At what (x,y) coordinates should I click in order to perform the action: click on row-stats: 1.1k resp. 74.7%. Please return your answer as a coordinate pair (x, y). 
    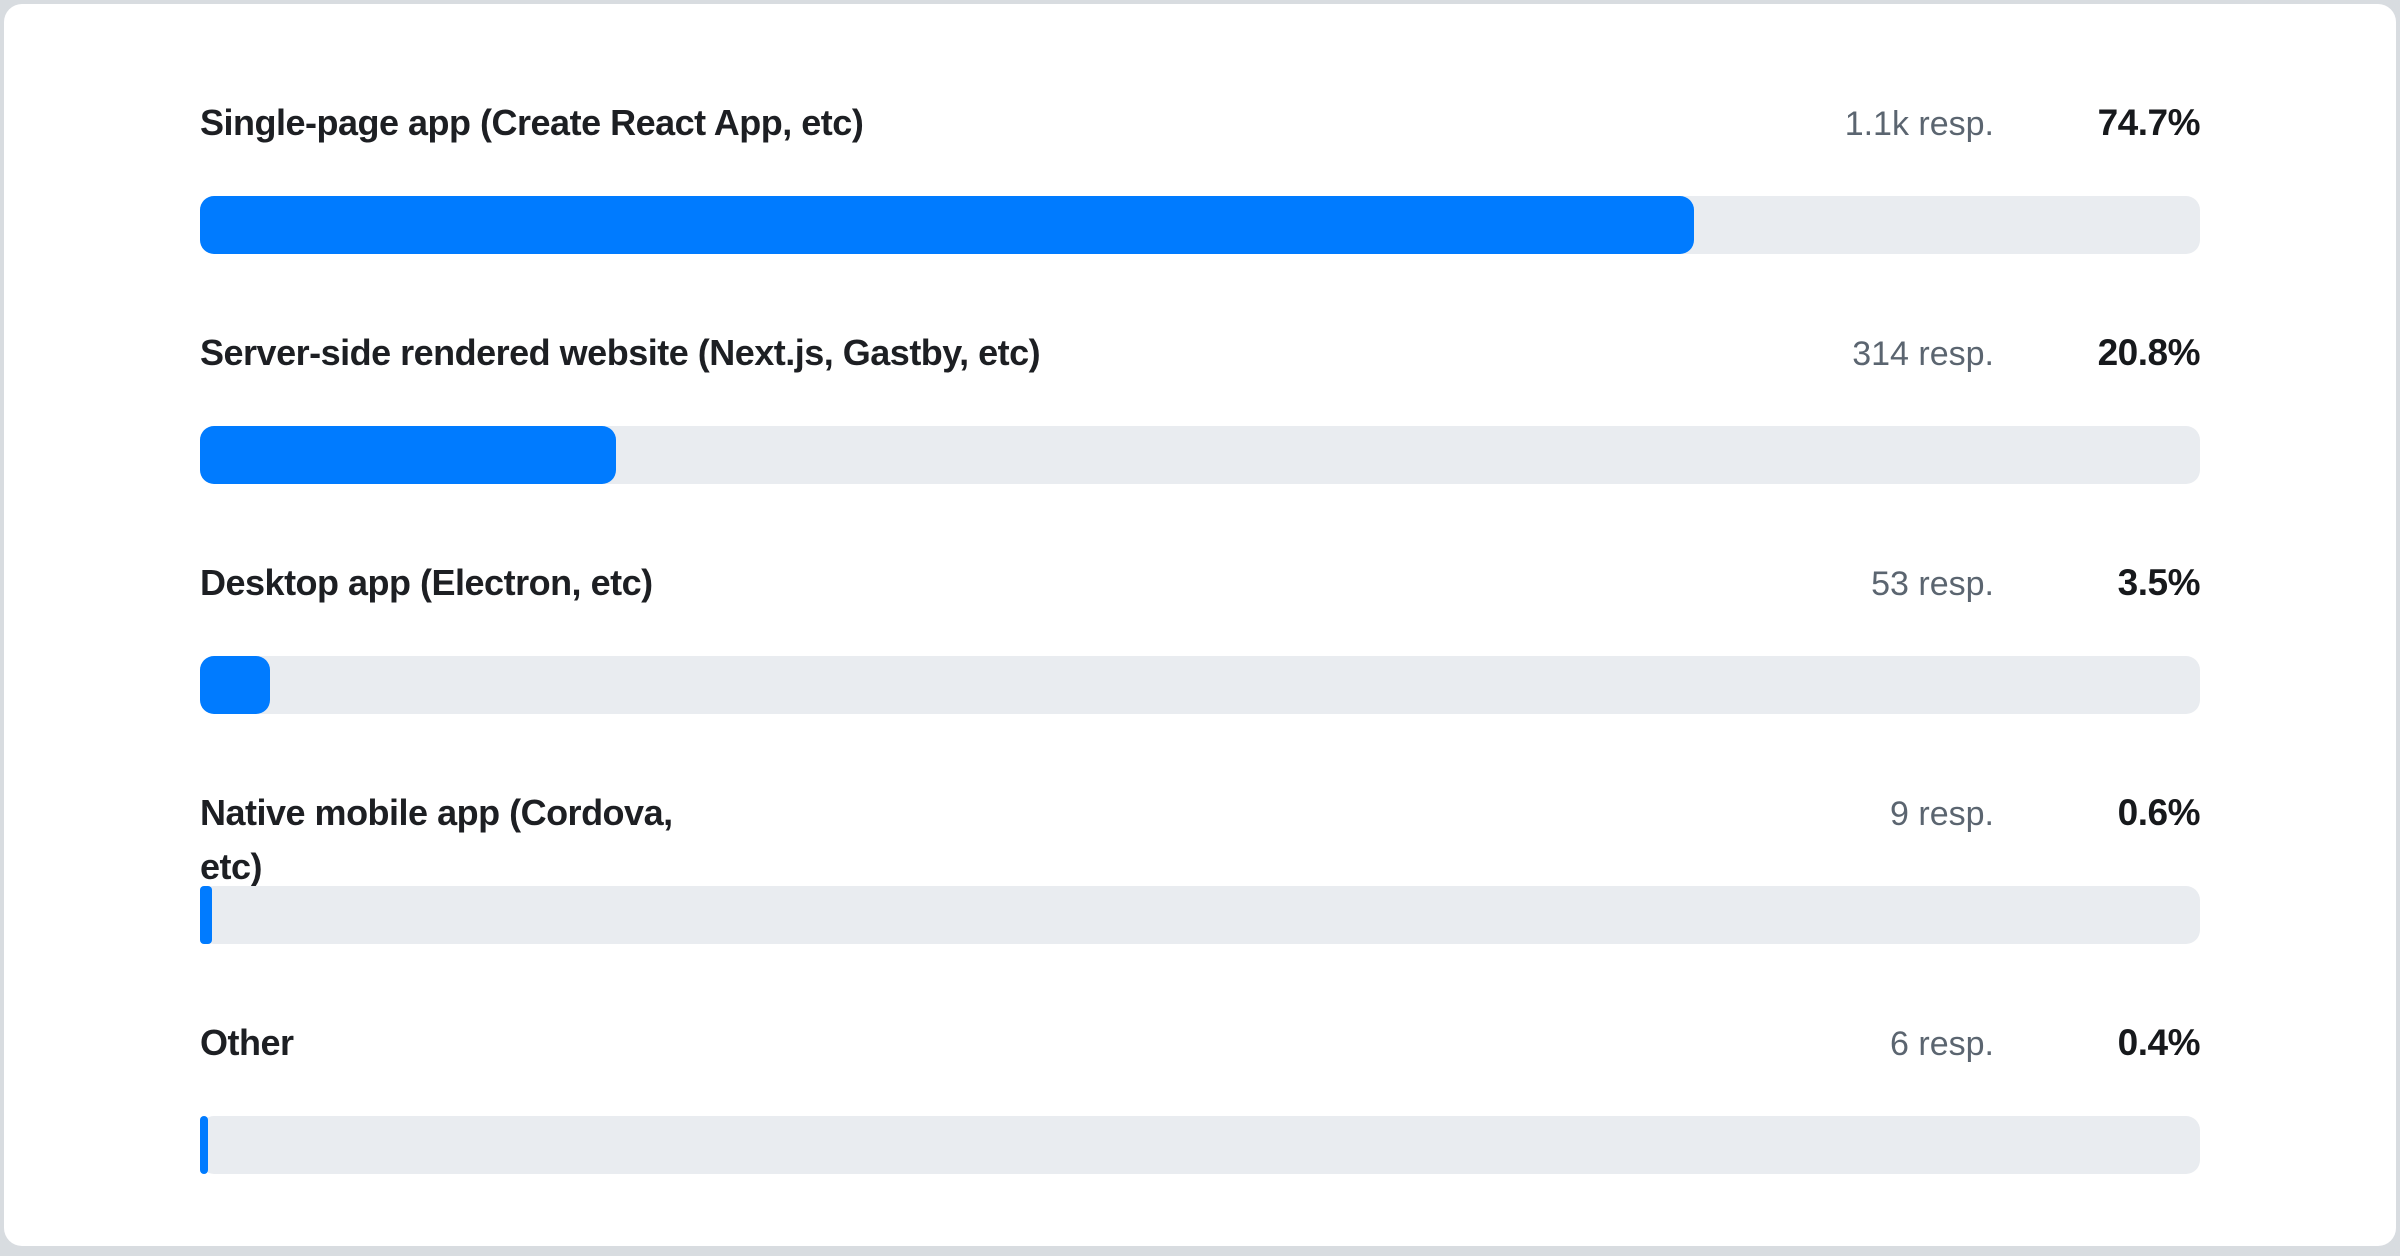
    Looking at the image, I should click on (2022, 123).